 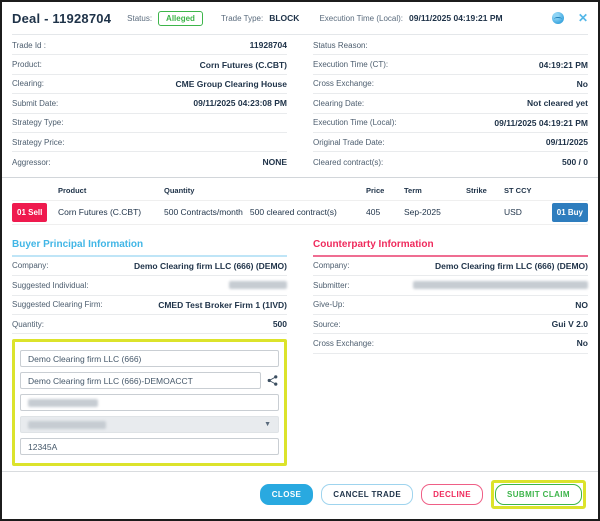 What do you see at coordinates (476, 190) in the screenshot?
I see `col-header-strike: Strike` at bounding box center [476, 190].